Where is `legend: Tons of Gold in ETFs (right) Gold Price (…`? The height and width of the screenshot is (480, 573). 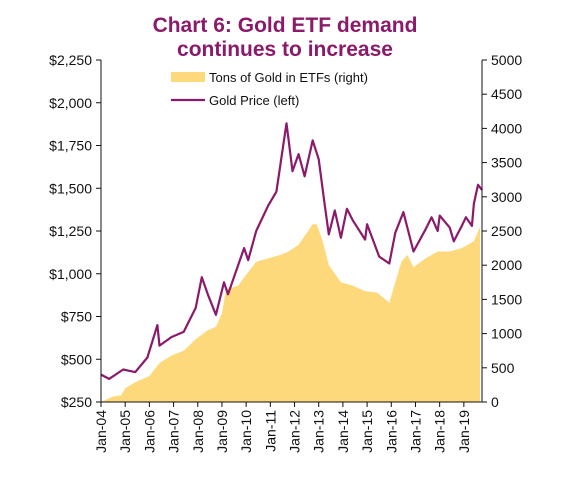 legend: Tons of Gold in ETFs (right) Gold Price (… is located at coordinates (269, 89).